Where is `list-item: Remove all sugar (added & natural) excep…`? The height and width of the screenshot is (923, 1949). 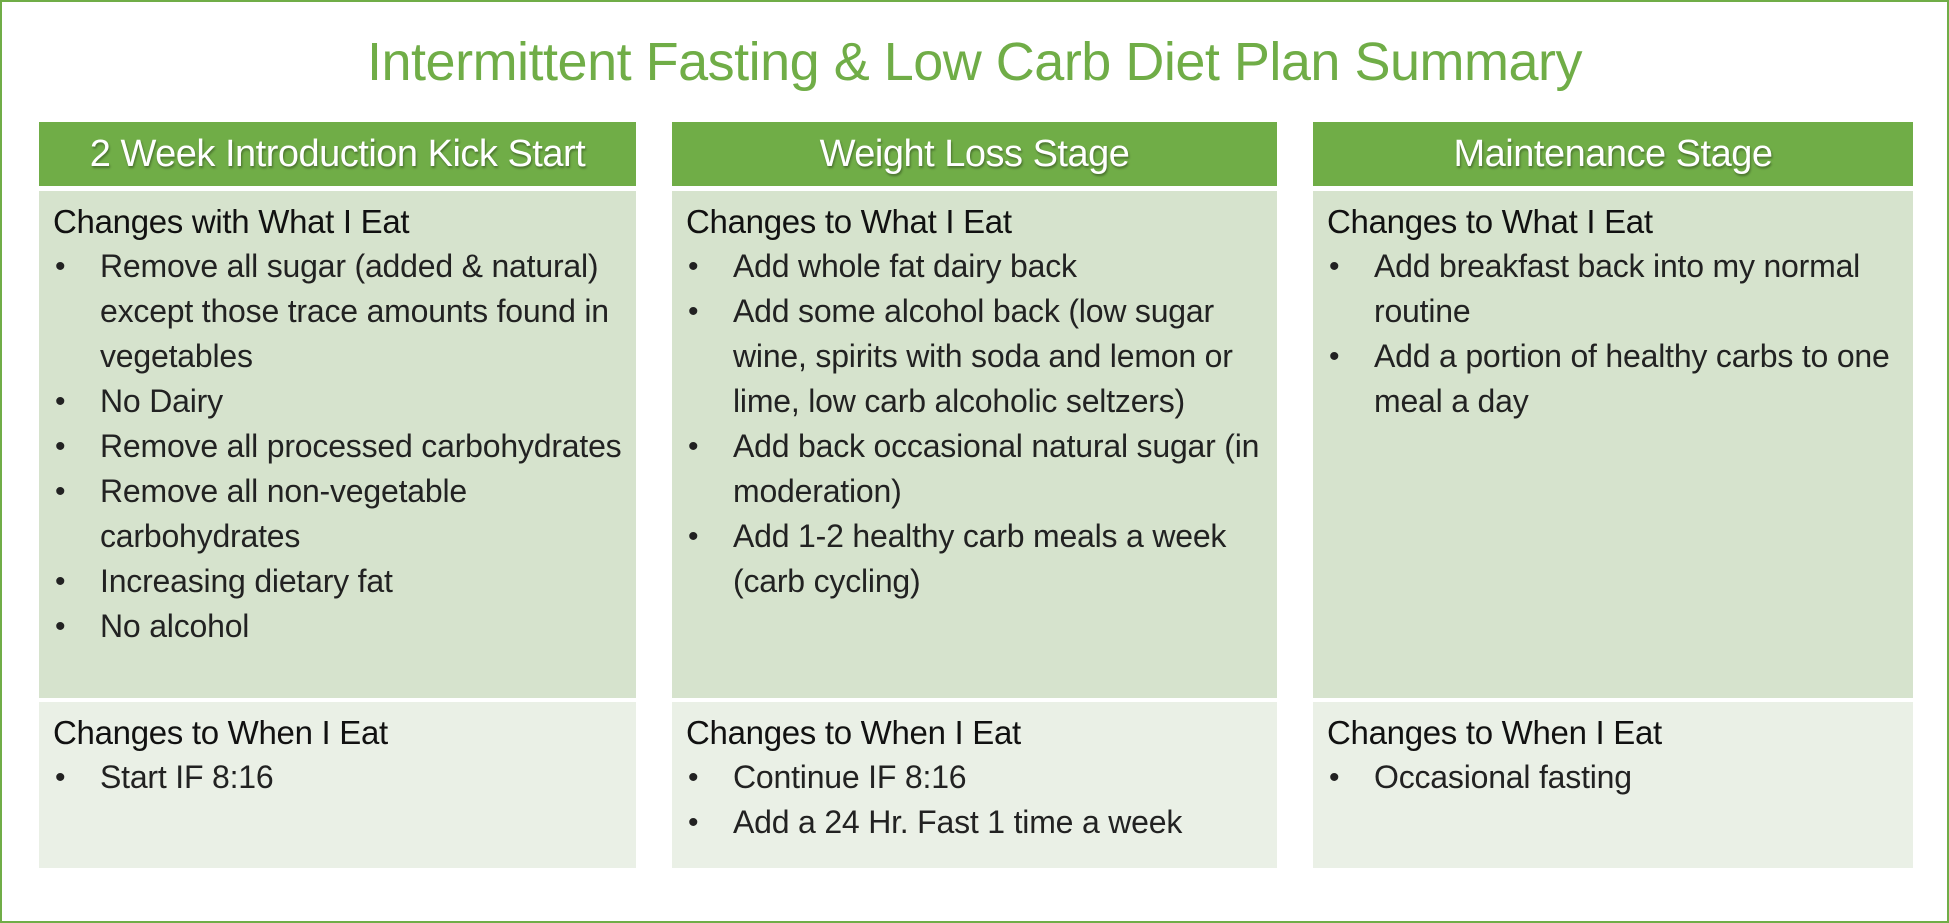
list-item: Remove all sugar (added & natural) excep… is located at coordinates (337, 311).